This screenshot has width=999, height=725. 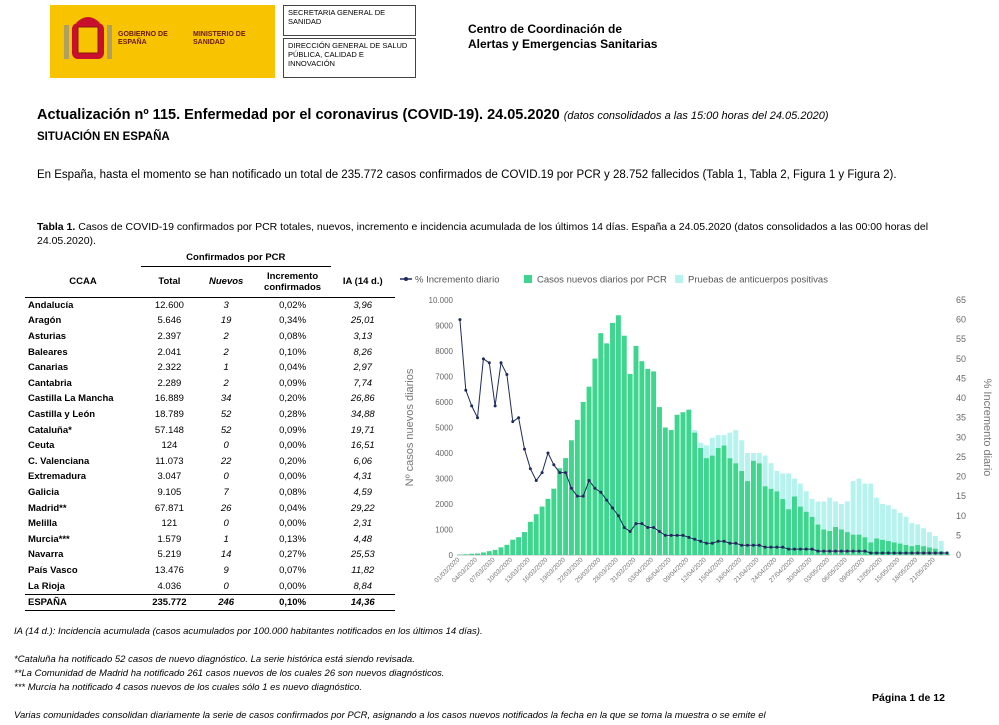 What do you see at coordinates (226, 368) in the screenshot?
I see `cell: 1` at bounding box center [226, 368].